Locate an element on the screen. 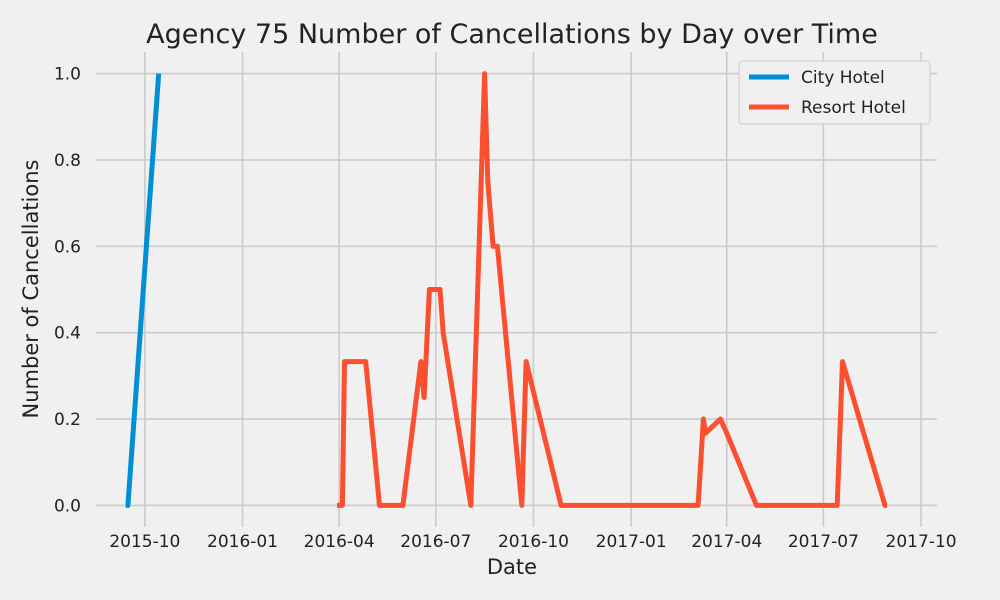 This screenshot has width=1000, height=600. x-tick-label: 2015-10 is located at coordinates (144, 542).